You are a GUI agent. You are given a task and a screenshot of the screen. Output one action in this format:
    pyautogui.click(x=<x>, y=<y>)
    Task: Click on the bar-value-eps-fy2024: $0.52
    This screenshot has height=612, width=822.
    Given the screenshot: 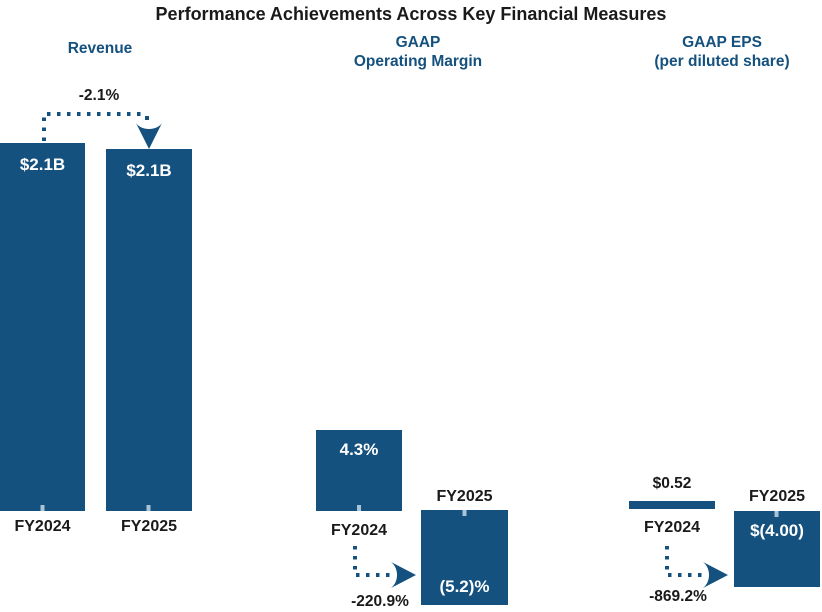 What is the action you would take?
    pyautogui.click(x=672, y=483)
    